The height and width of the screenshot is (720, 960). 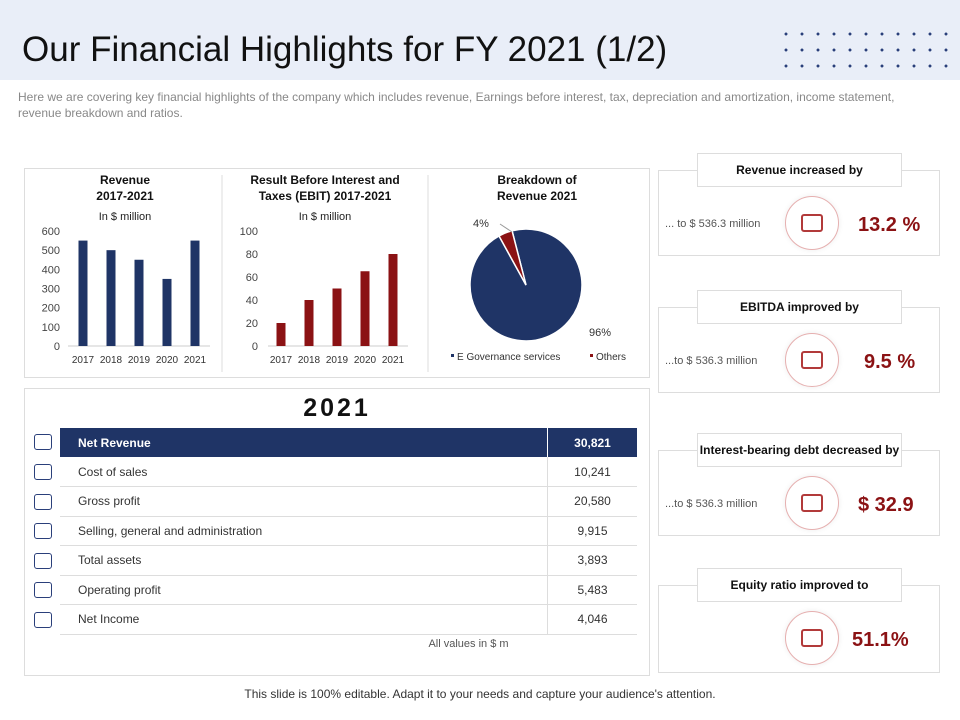 I want to click on card-value: 13.2 %, so click(x=889, y=225).